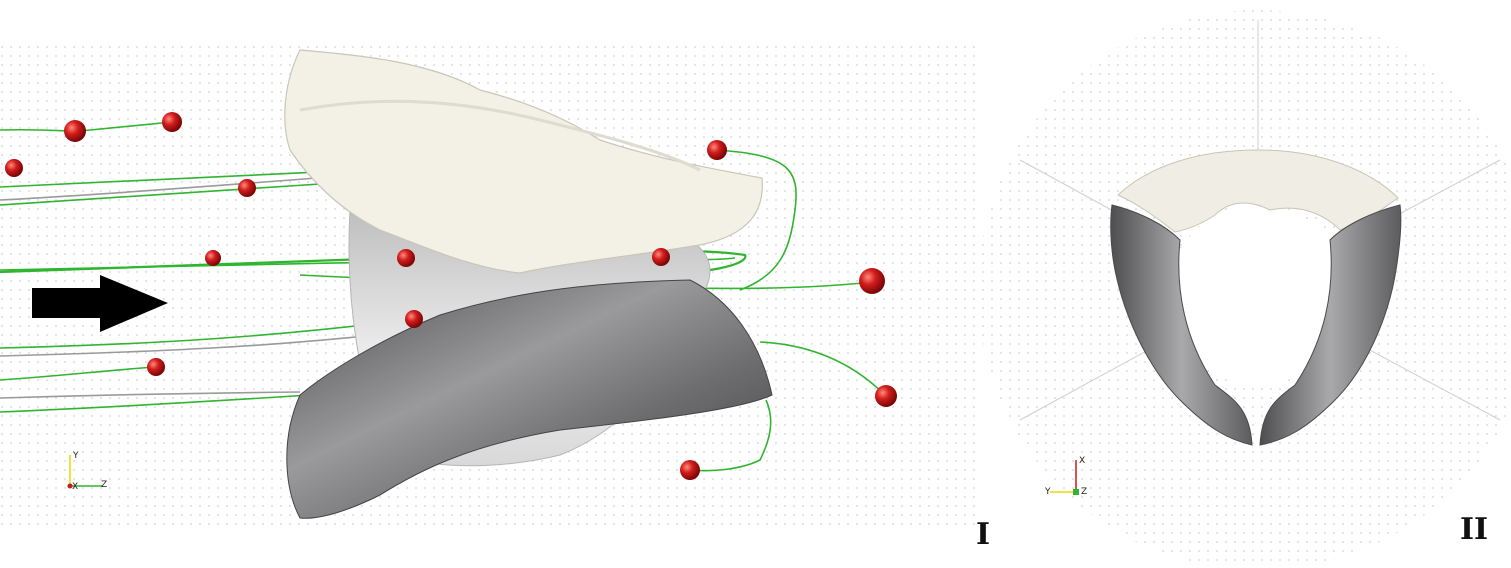 Image resolution: width=1511 pixels, height=568 pixels. I want to click on leaflet-top, so click(523, 161).